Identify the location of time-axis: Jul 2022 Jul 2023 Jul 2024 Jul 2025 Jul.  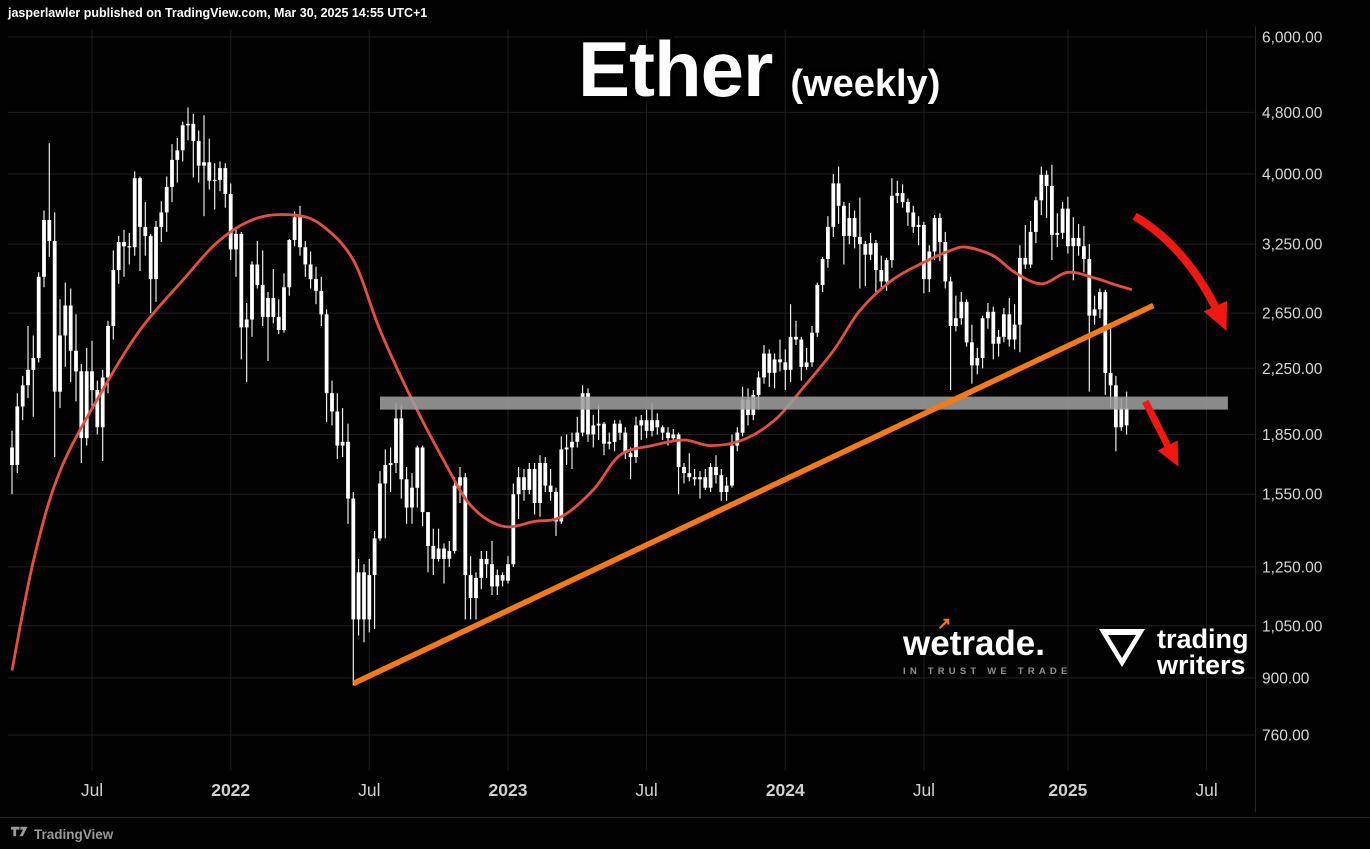
(631, 793).